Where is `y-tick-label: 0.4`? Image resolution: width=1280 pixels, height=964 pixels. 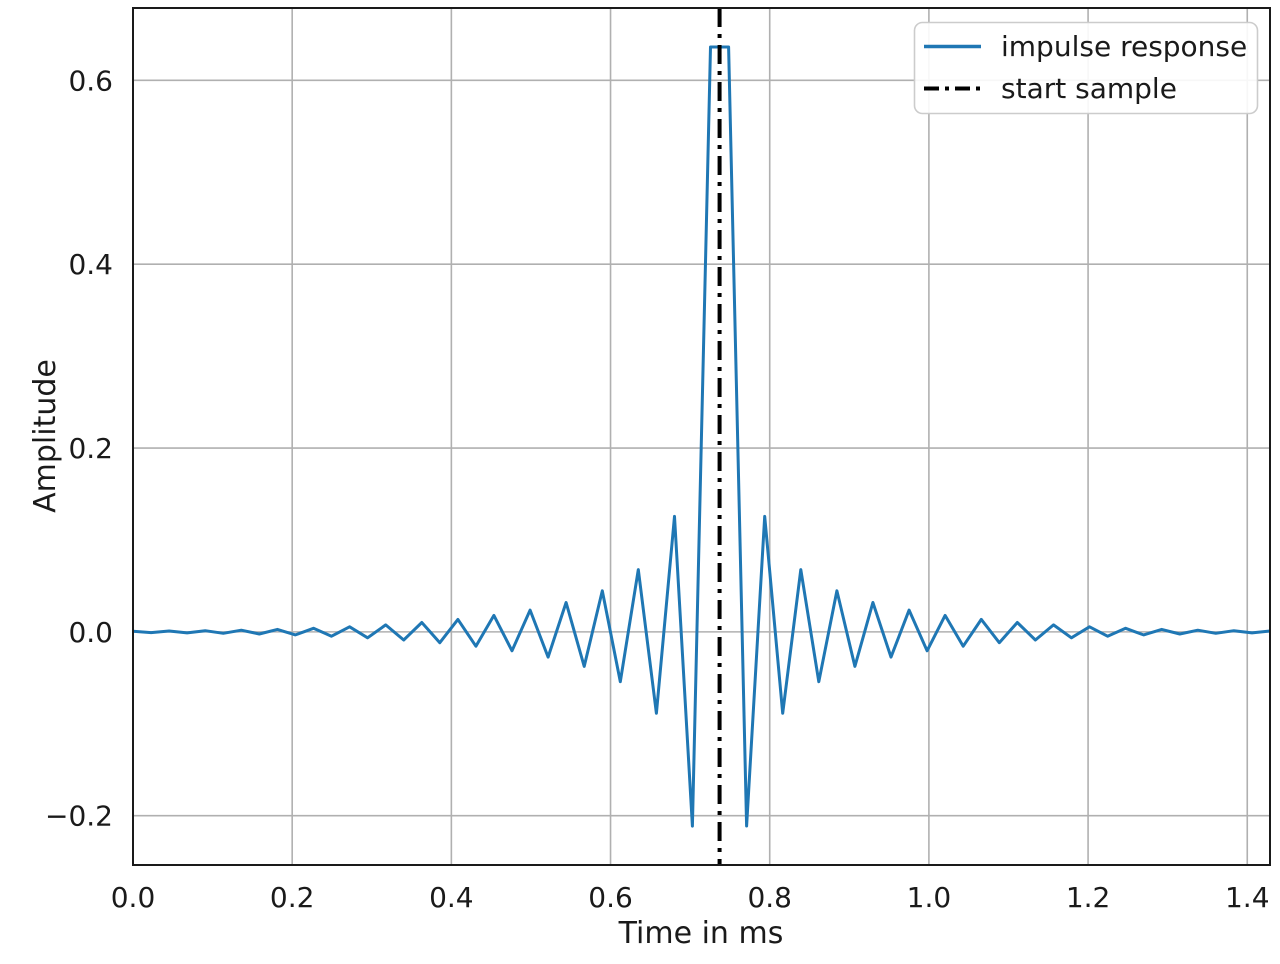 y-tick-label: 0.4 is located at coordinates (90, 264).